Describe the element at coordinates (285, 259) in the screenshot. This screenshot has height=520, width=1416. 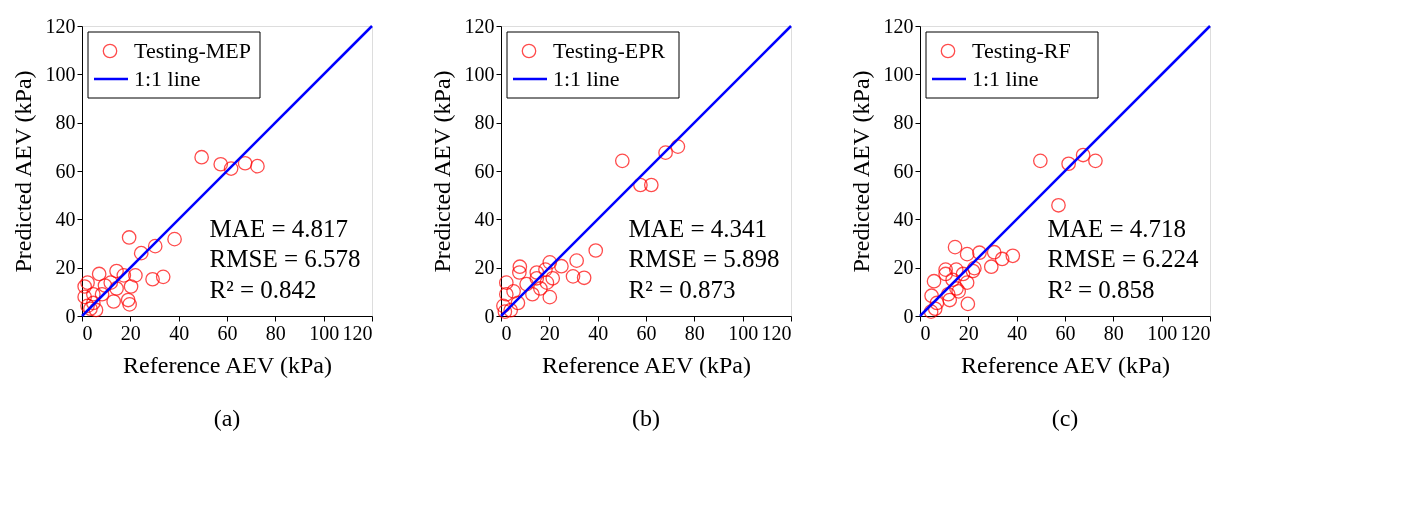
I see `annotation: RMSE = 6.578` at that location.